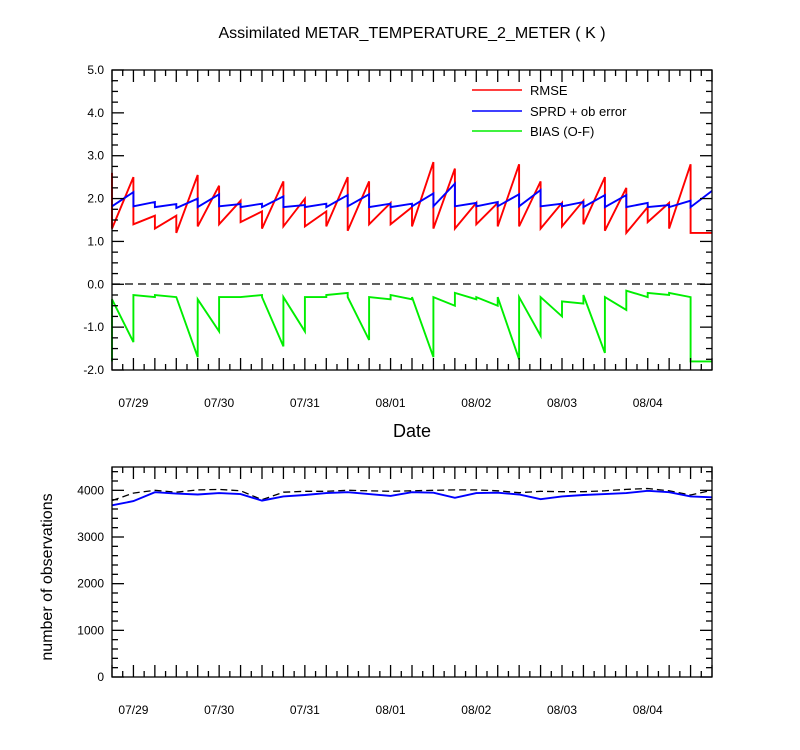 Image resolution: width=800 pixels, height=750 pixels. I want to click on top-y-tick-label: -2.0, so click(93, 370).